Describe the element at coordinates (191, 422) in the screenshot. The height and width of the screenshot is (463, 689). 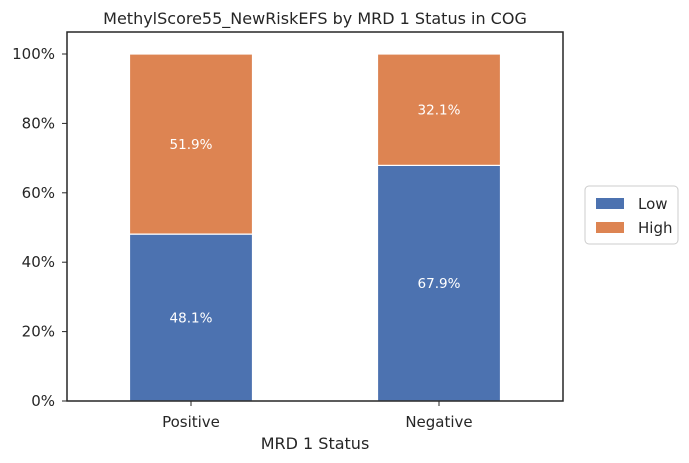
I see `x-tick-label: Positive` at that location.